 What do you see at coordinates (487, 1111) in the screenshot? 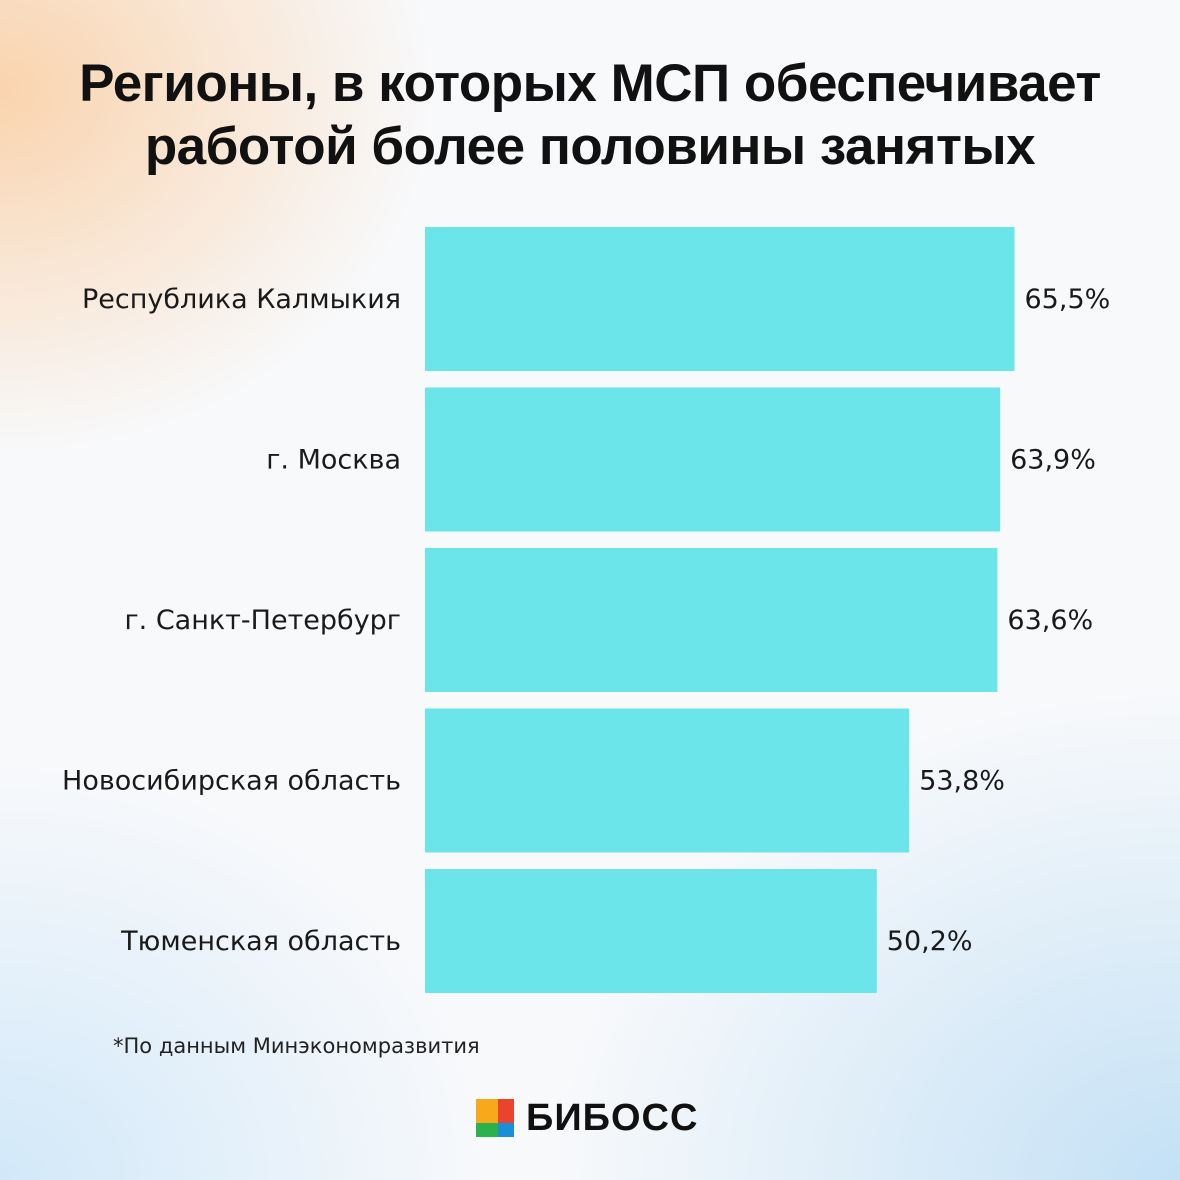
I see `logo-square-orange` at bounding box center [487, 1111].